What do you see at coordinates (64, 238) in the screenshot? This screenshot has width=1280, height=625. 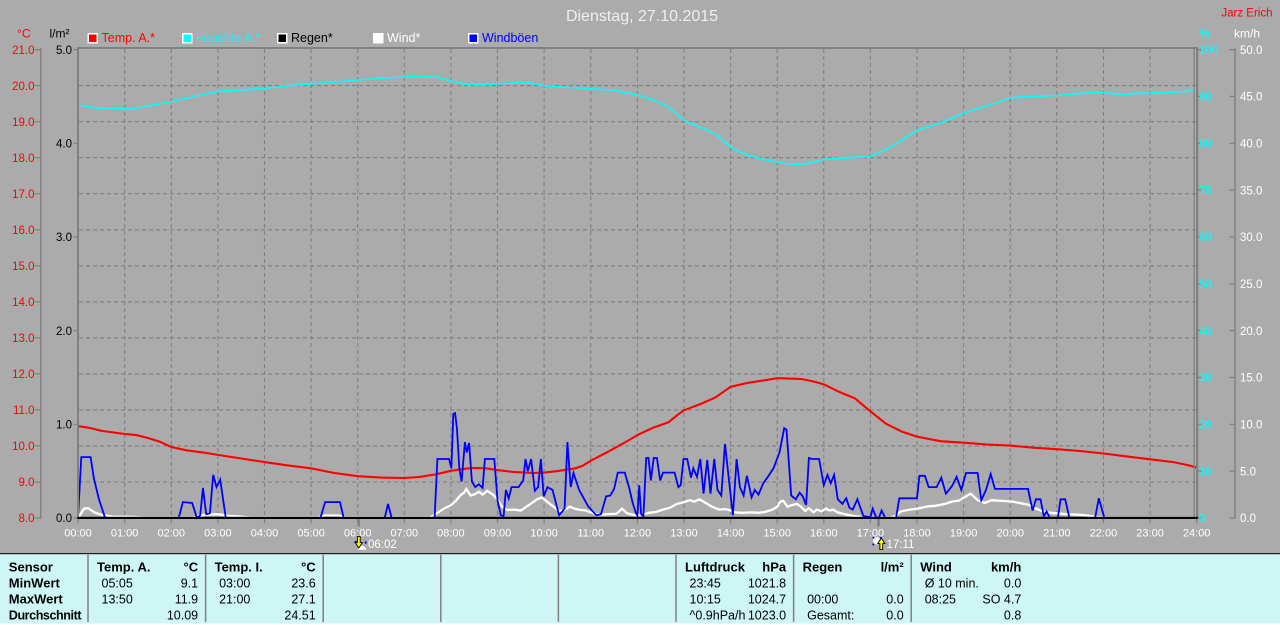 I see `svg-text: 3.0` at bounding box center [64, 238].